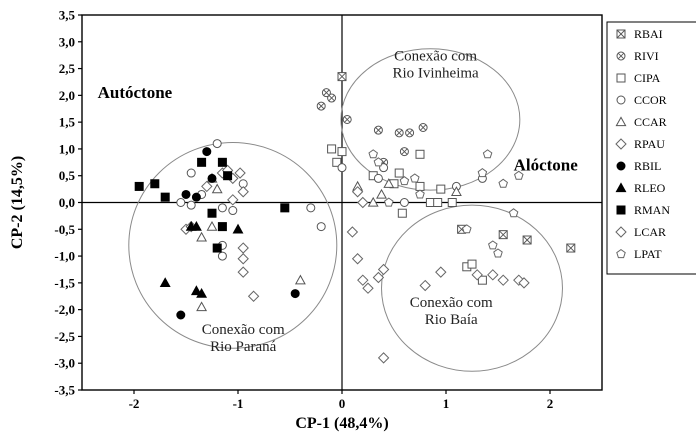 This screenshot has width=696, height=432. I want to click on legend-label: RLEO, so click(650, 188).